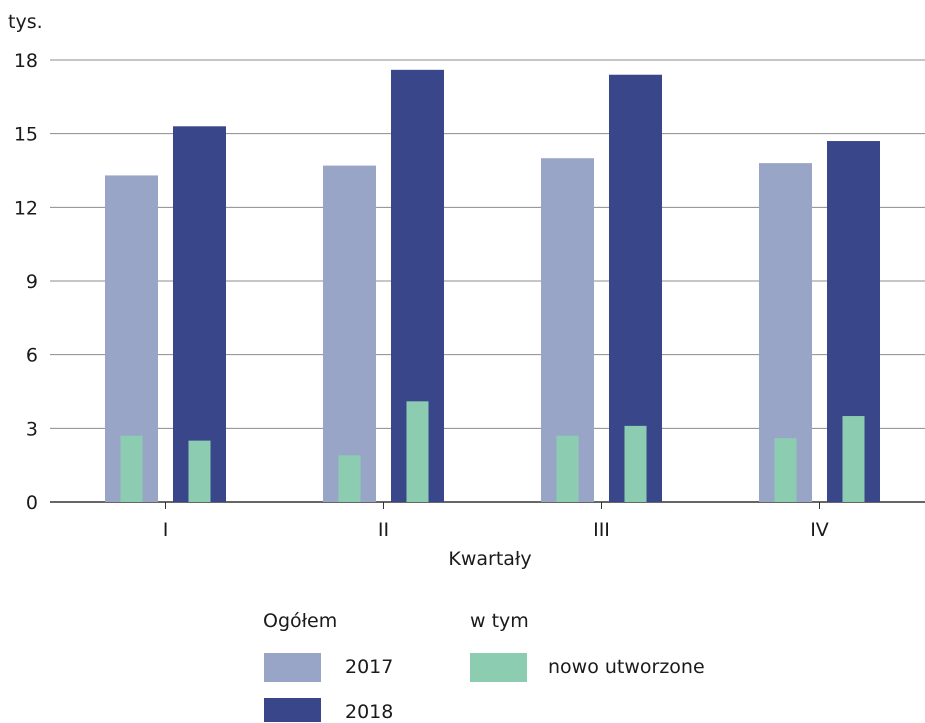 The image size is (925, 723). What do you see at coordinates (32, 356) in the screenshot?
I see `y-tick-label: 6` at bounding box center [32, 356].